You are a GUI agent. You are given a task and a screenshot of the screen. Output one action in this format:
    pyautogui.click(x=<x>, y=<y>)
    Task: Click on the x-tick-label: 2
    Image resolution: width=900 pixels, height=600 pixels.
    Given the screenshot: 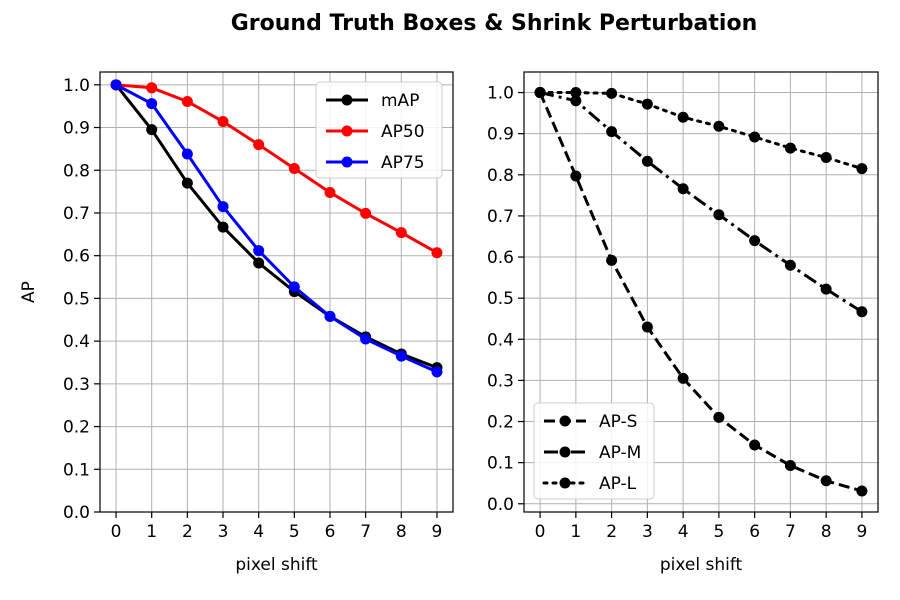 What is the action you would take?
    pyautogui.click(x=611, y=532)
    